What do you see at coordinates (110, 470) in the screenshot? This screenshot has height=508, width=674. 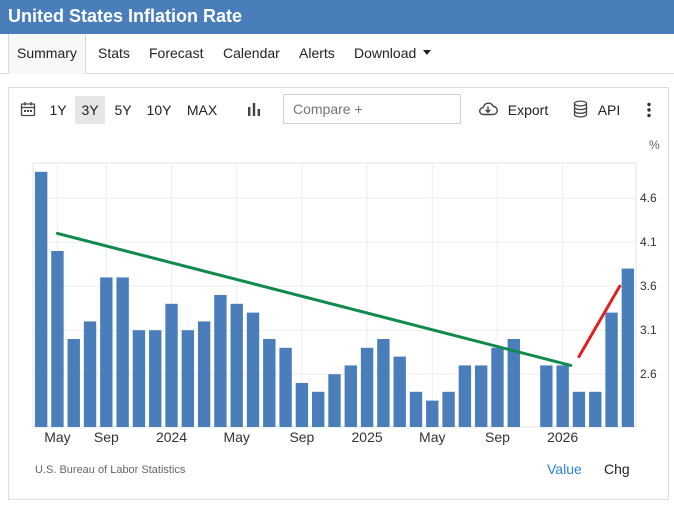 I see `data-source-label: U.S. Bureau of Labor Statistics` at bounding box center [110, 470].